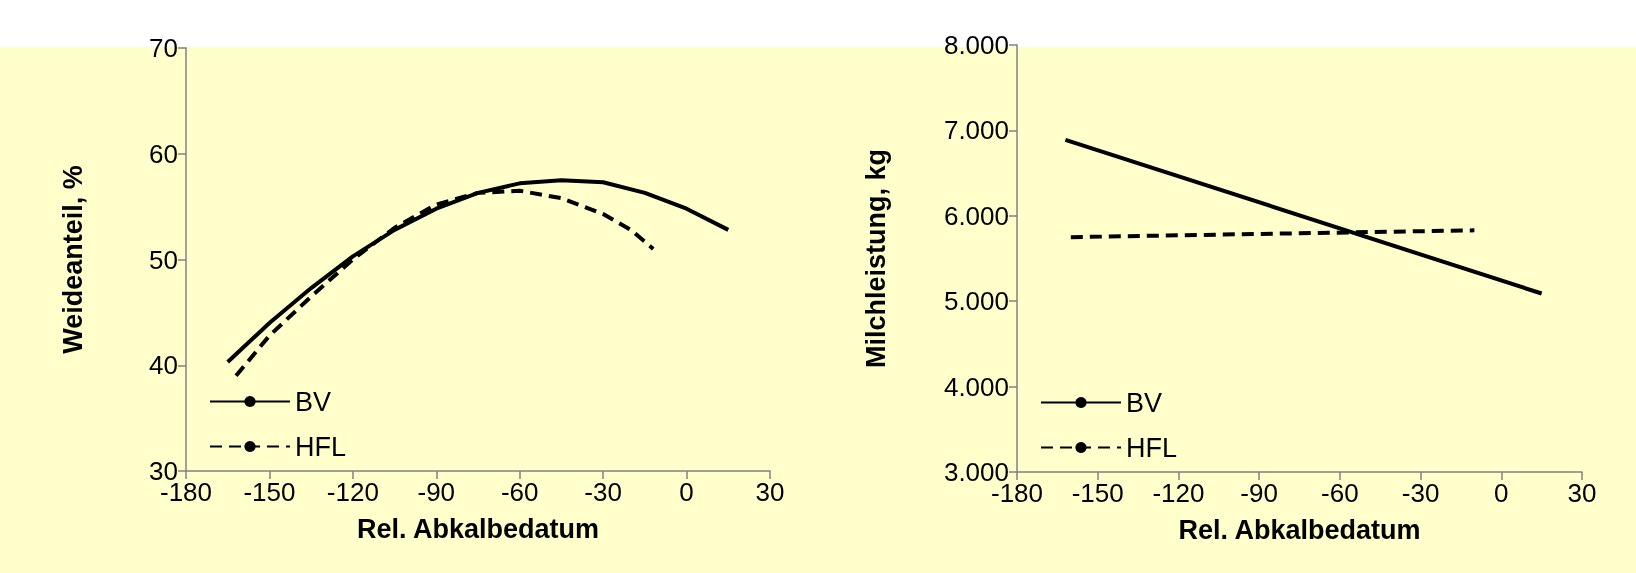 Image resolution: width=1636 pixels, height=573 pixels. I want to click on y-tick-label: 70, so click(163, 48).